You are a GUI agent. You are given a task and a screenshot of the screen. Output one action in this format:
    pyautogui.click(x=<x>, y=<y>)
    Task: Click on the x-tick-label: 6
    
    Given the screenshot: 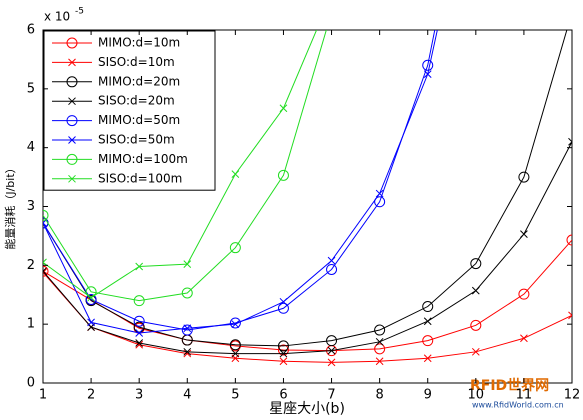 What is the action you would take?
    pyautogui.click(x=283, y=395)
    